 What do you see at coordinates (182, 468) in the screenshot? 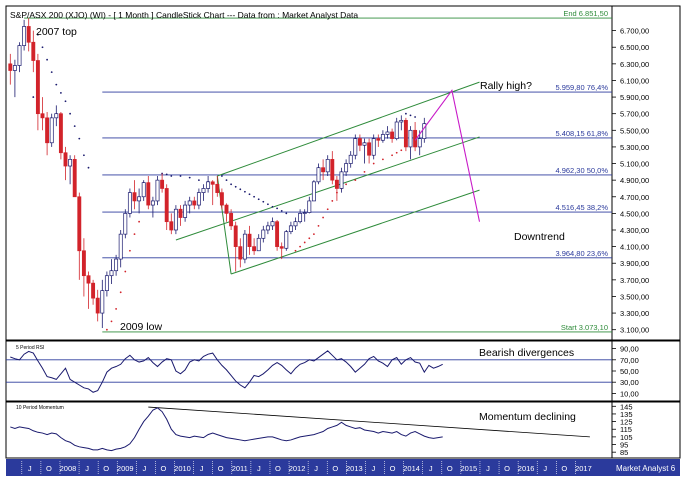
I see `time-tick-label: 2010` at bounding box center [182, 468].